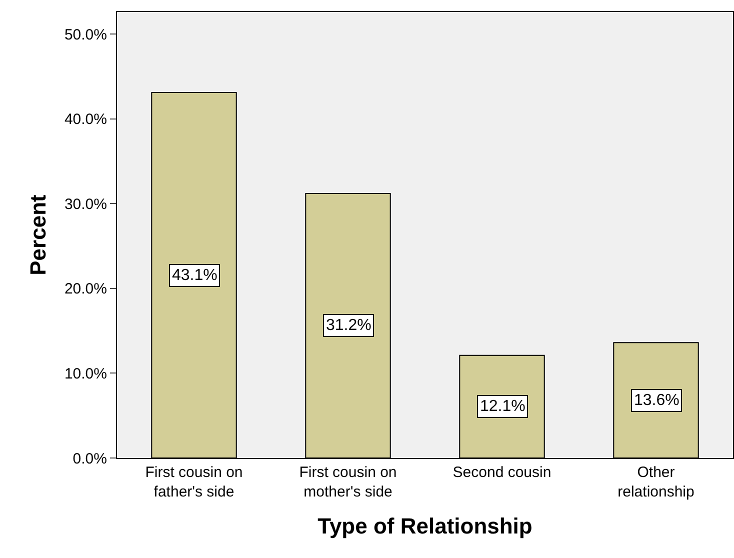 This screenshot has width=734, height=558. Describe the element at coordinates (657, 400) in the screenshot. I see `data-label: 13.6%` at that location.